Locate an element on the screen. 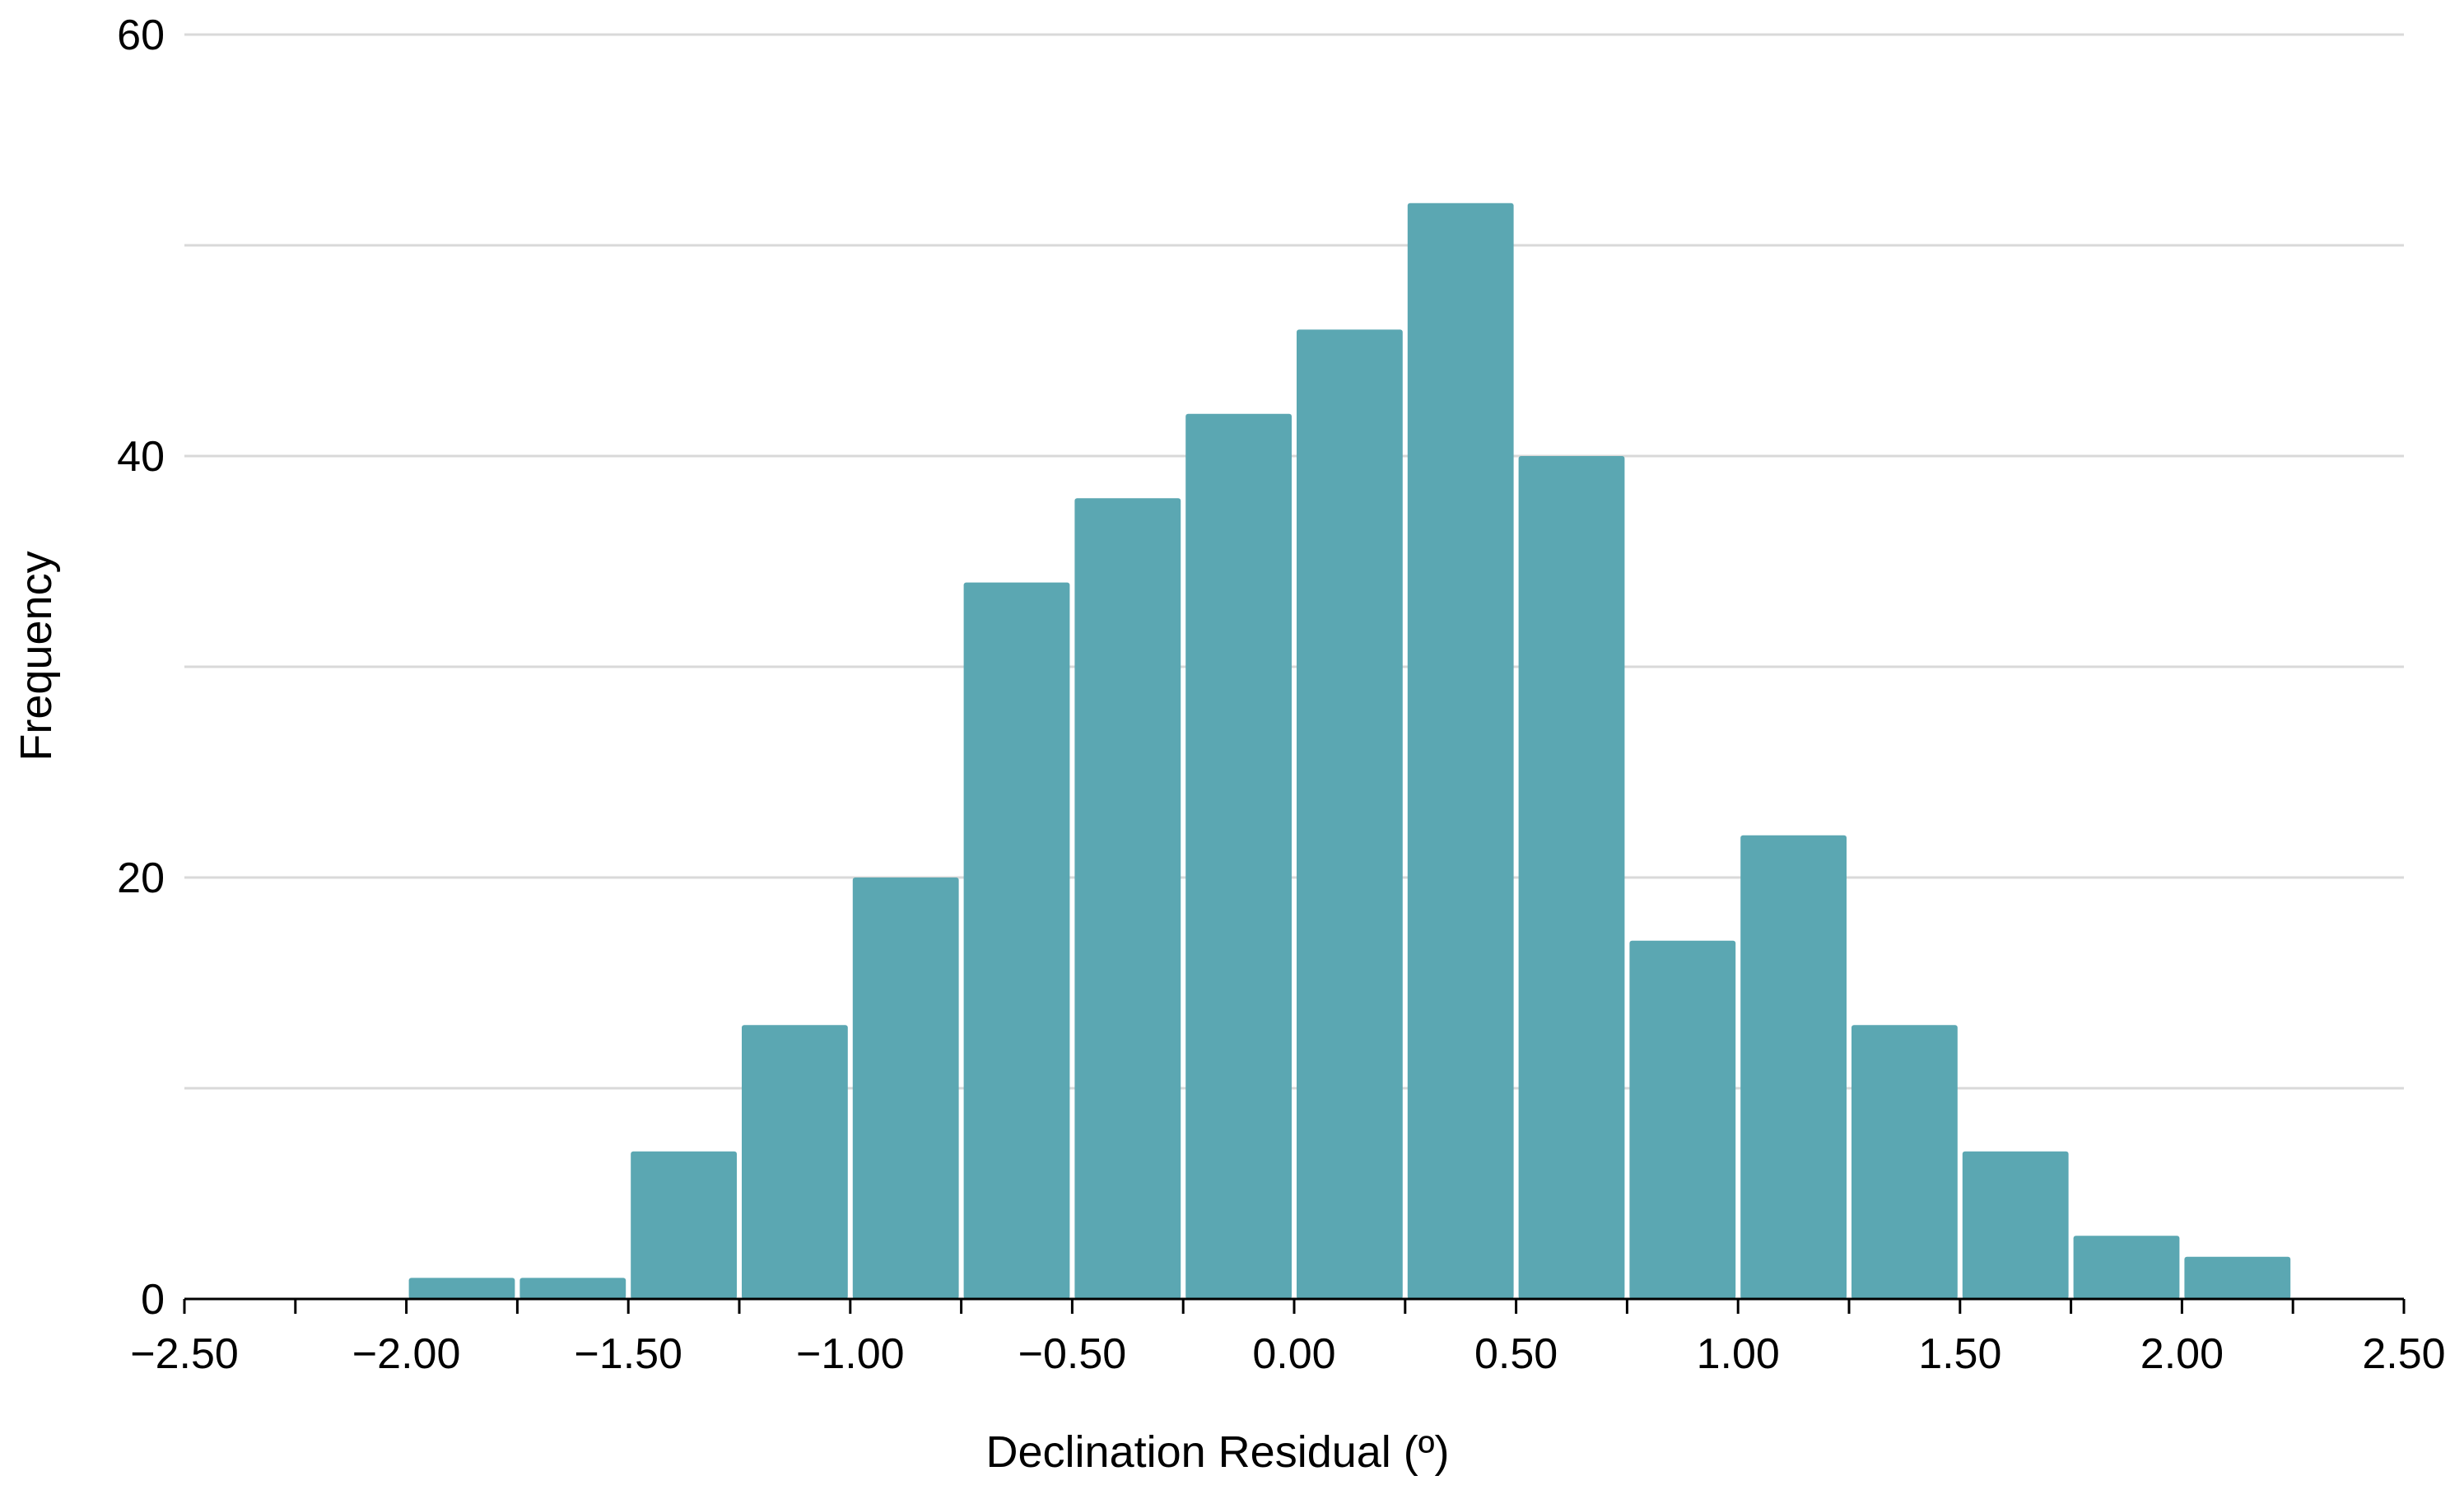  x-tick-label: −2.50 is located at coordinates (184, 1354).